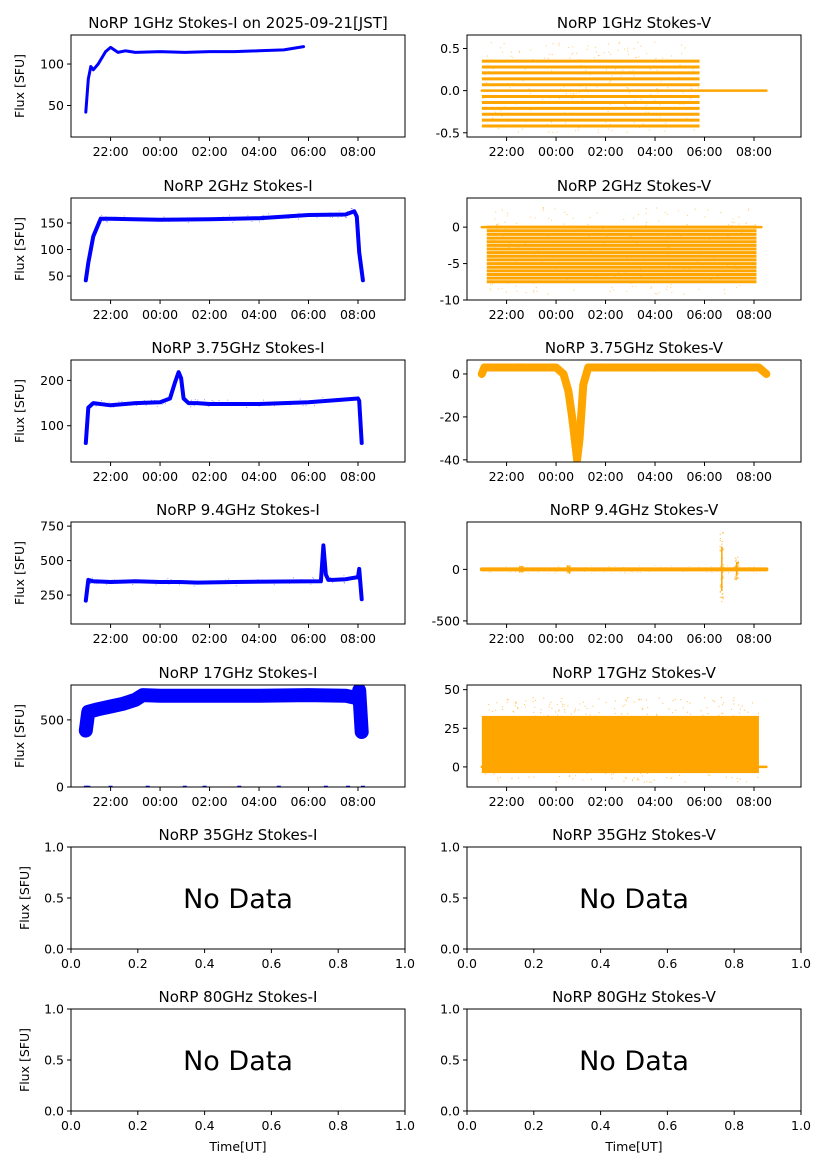  I want to click on series-line, so click(223, 712).